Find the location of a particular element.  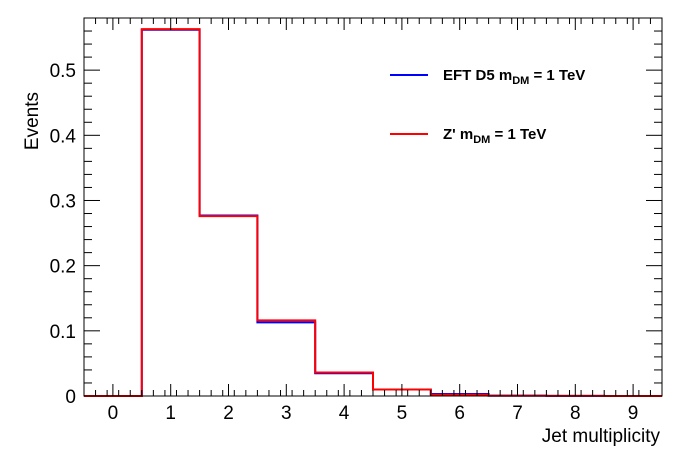

x-tick-label: 8 is located at coordinates (575, 413).